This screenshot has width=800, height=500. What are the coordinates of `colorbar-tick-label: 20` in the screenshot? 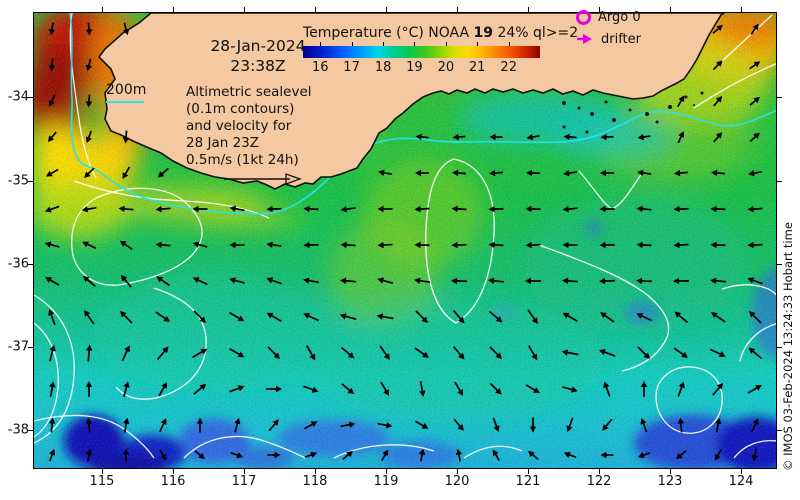 It's located at (446, 67).